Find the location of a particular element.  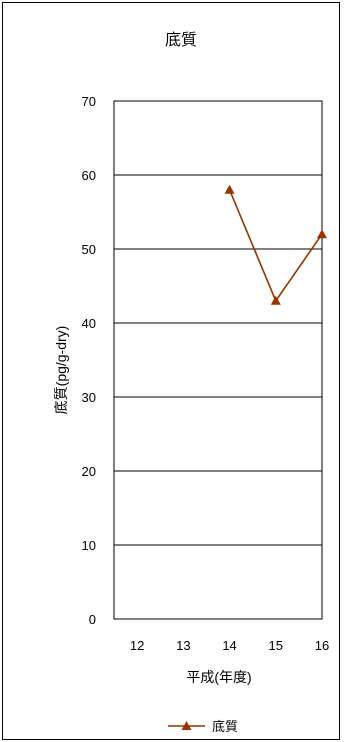

x-tick-label: 16 is located at coordinates (322, 645).